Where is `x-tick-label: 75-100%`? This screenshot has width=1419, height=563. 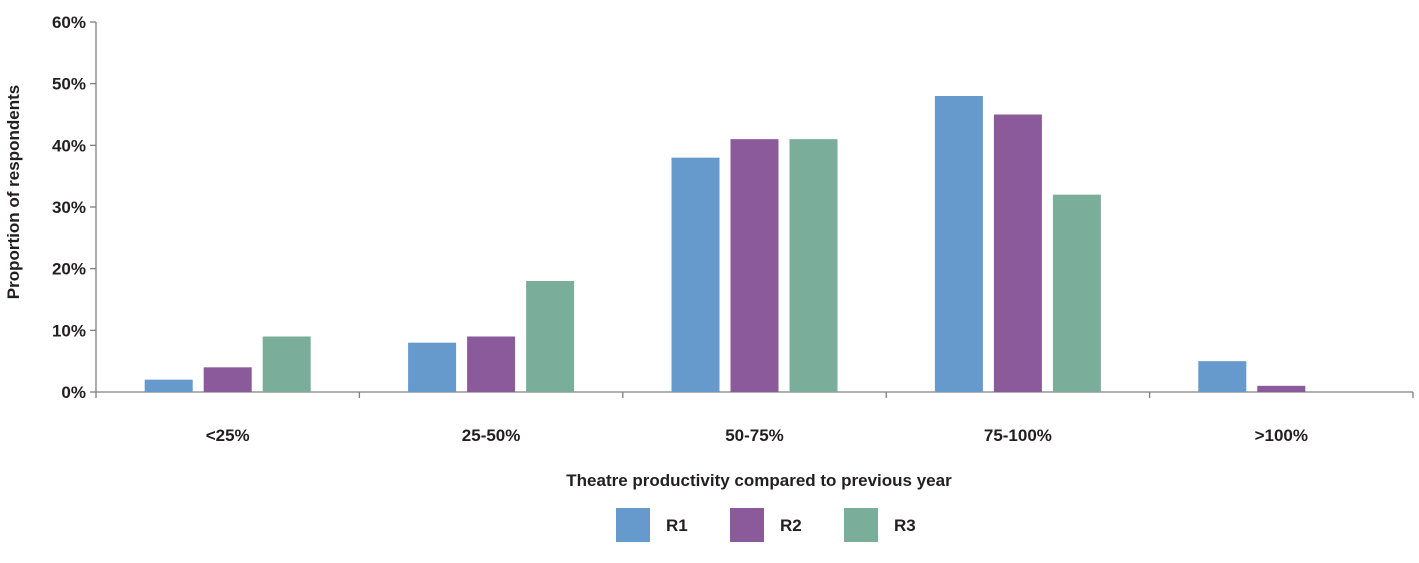 x-tick-label: 75-100% is located at coordinates (1018, 435).